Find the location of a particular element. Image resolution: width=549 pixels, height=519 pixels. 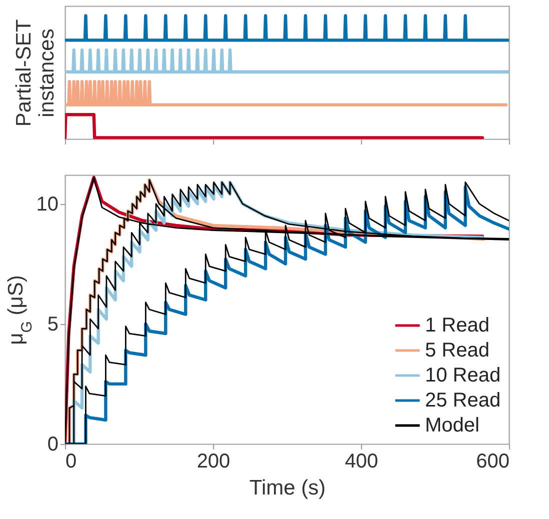

legend-label: Model is located at coordinates (452, 425).